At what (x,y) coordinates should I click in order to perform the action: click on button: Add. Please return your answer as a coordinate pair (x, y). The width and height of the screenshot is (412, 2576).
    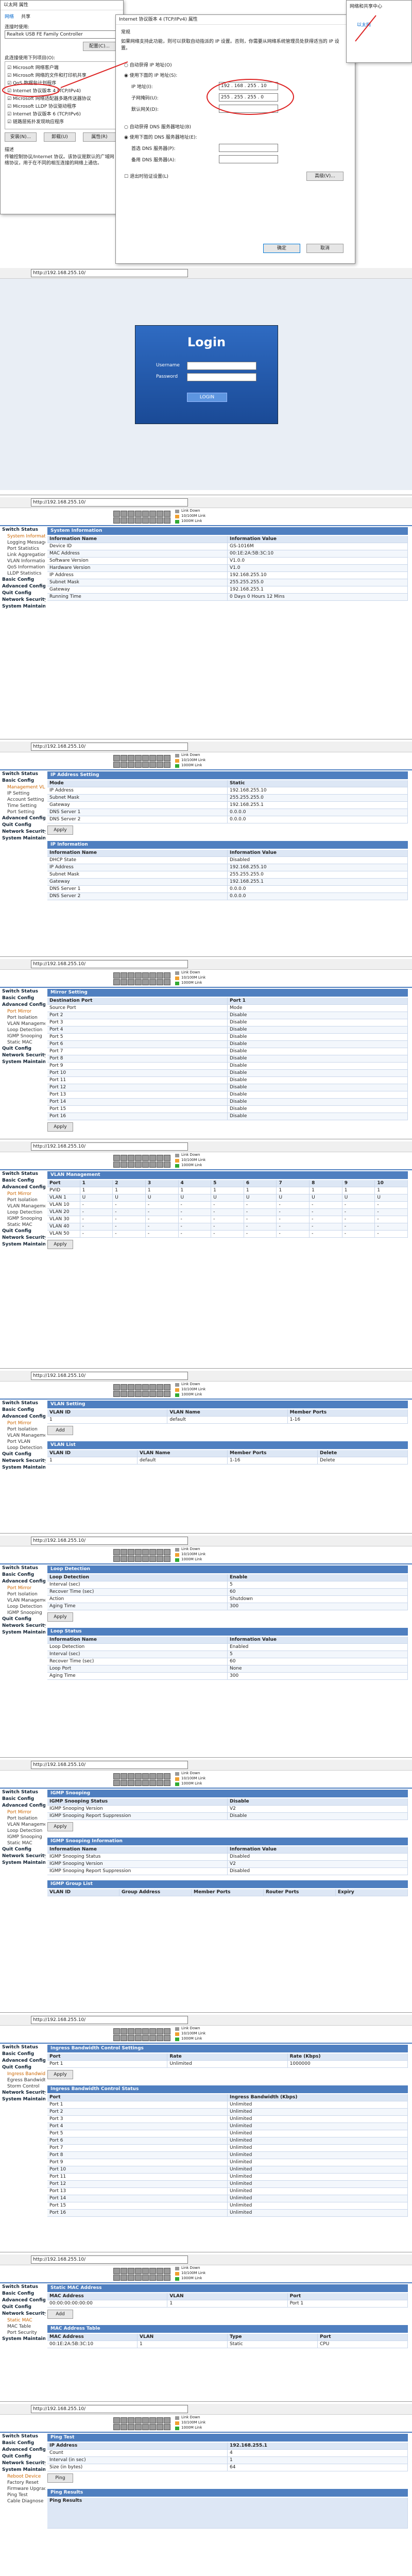
    Looking at the image, I should click on (60, 2314).